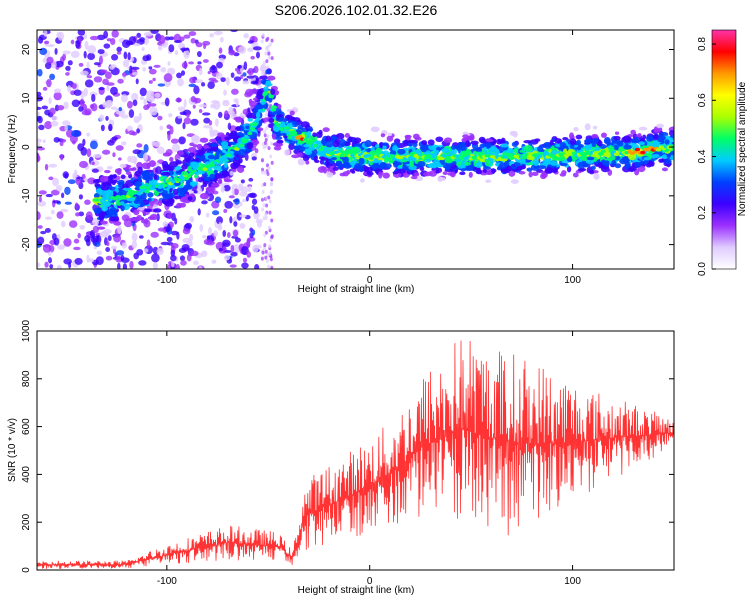 The image size is (750, 600). Describe the element at coordinates (167, 280) in the screenshot. I see `x-tick-label: -100` at that location.